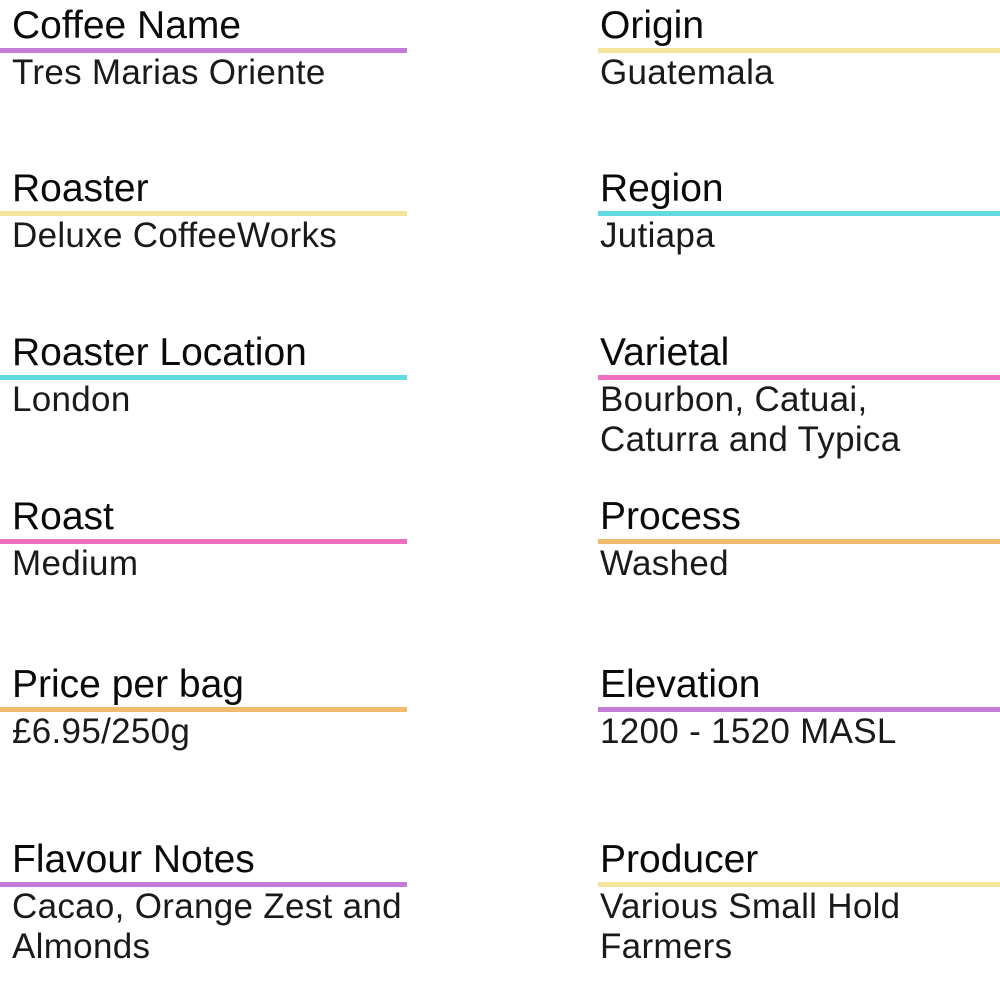 The image size is (1000, 1000). What do you see at coordinates (750, 926) in the screenshot?
I see `field-value: Various Small Hold Farmers` at bounding box center [750, 926].